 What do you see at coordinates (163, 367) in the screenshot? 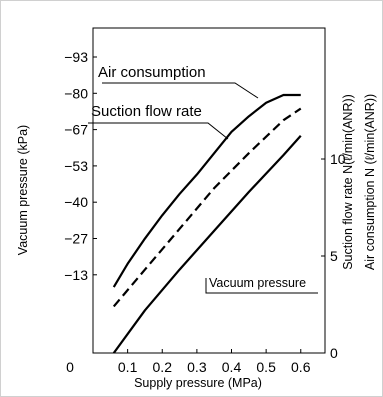
I see `x-tick-label: 0.2` at bounding box center [163, 367].